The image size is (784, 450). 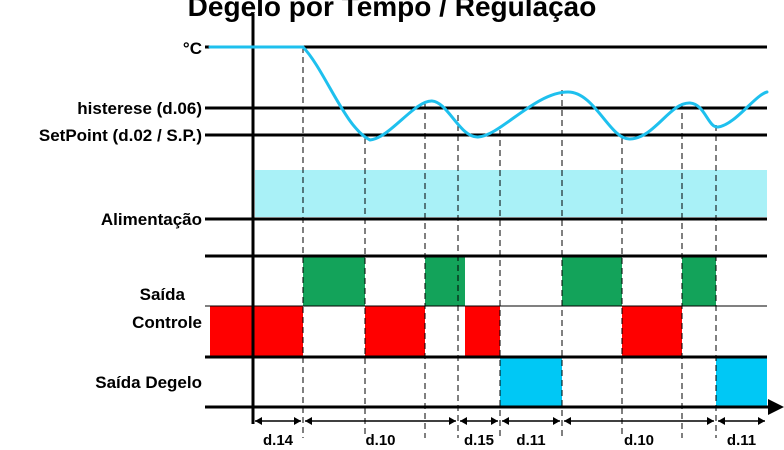 I want to click on defrost-output-label: Saída Degelo, so click(x=148, y=382).